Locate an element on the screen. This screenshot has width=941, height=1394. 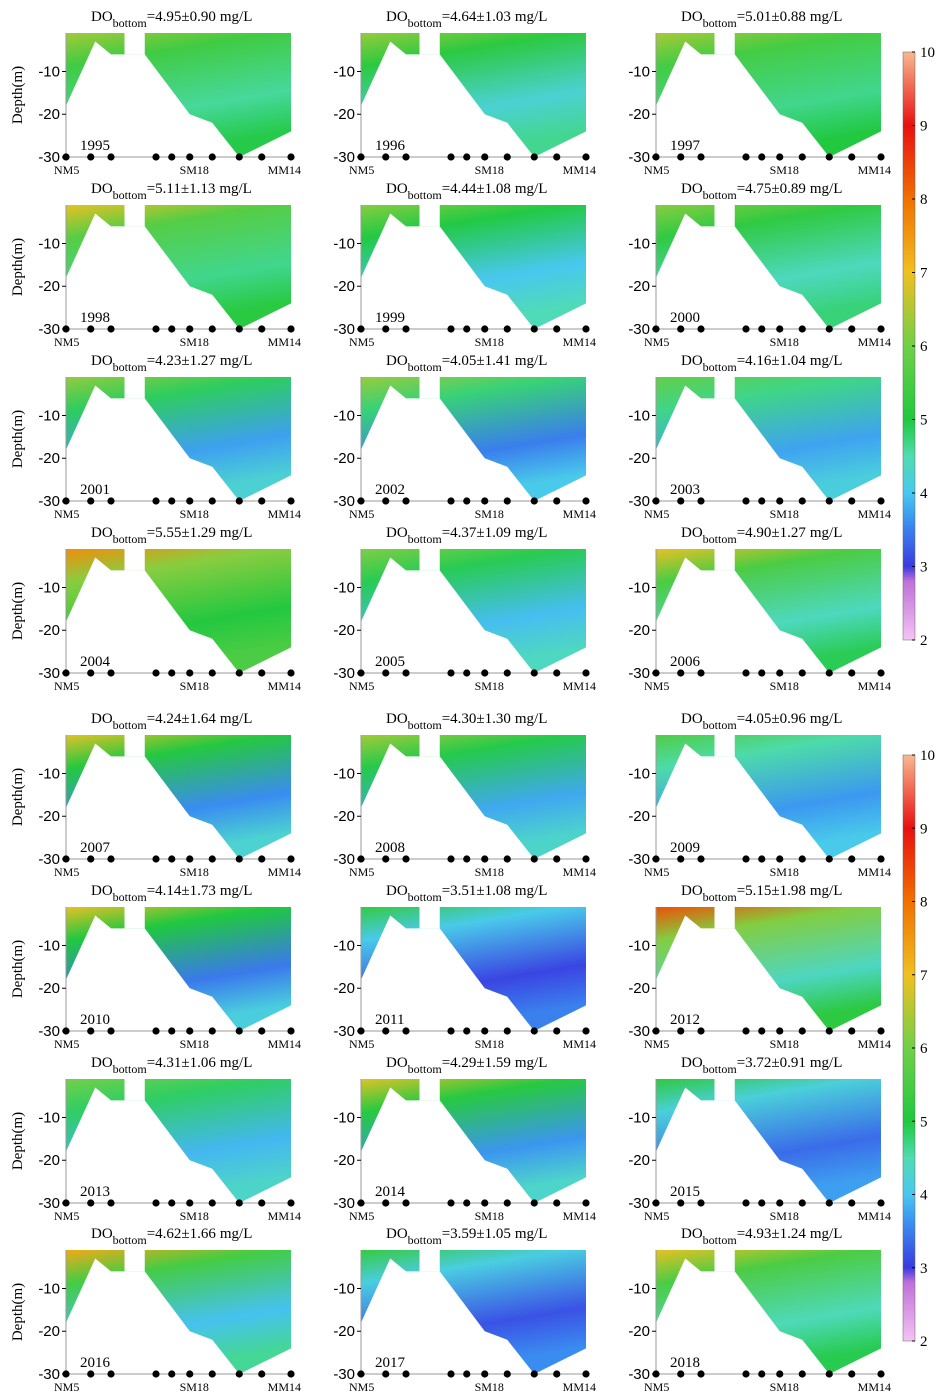
year-label: 2018 is located at coordinates (685, 1363).